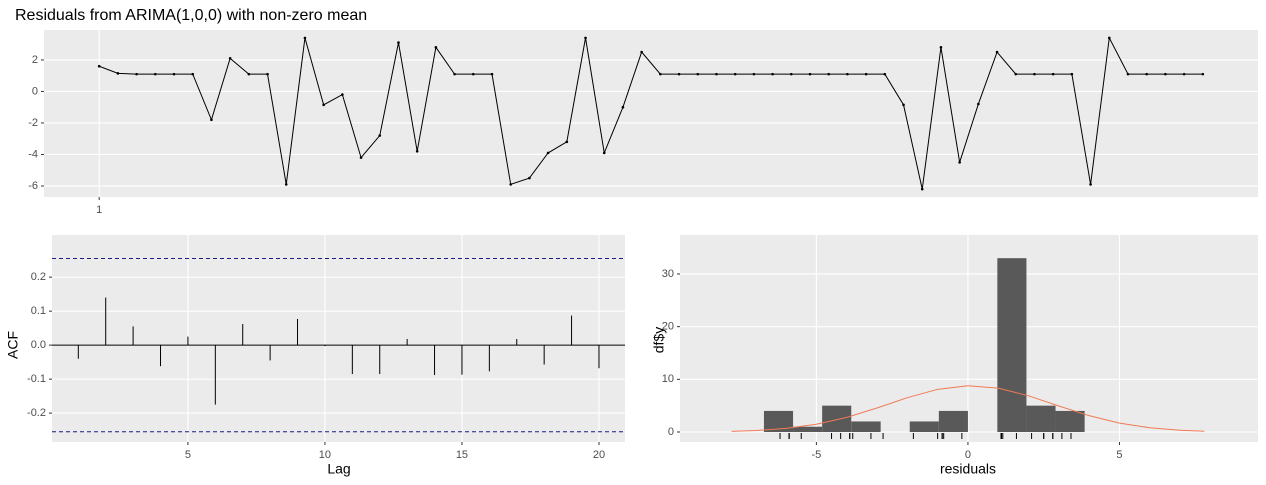 The width and height of the screenshot is (1266, 485). What do you see at coordinates (968, 408) in the screenshot?
I see `density-curve` at bounding box center [968, 408].